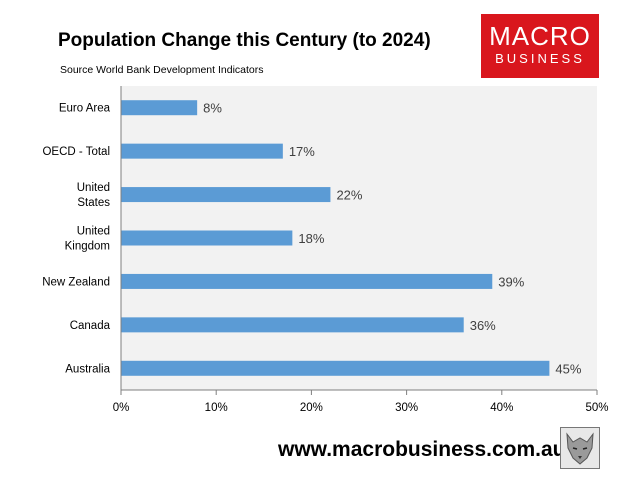  I want to click on data-label: 22%, so click(349, 195).